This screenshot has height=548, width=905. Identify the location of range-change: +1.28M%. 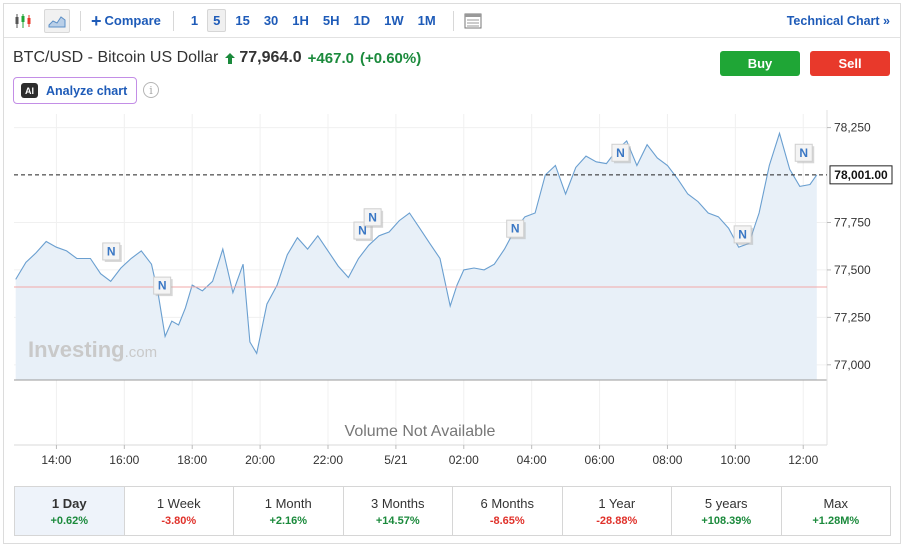
(836, 520).